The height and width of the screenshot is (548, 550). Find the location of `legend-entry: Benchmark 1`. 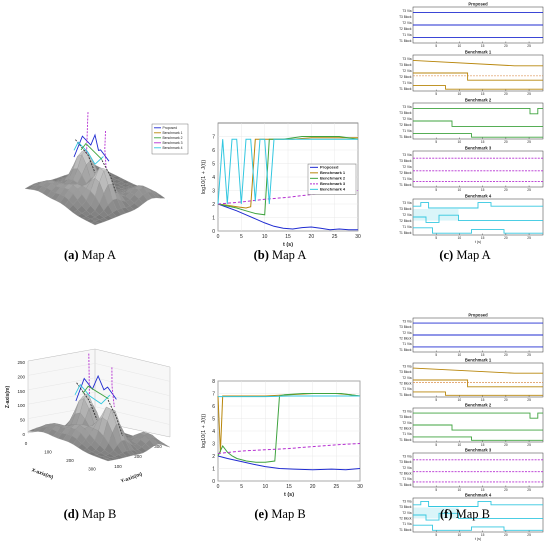

legend-entry: Benchmark 1 is located at coordinates (333, 172).